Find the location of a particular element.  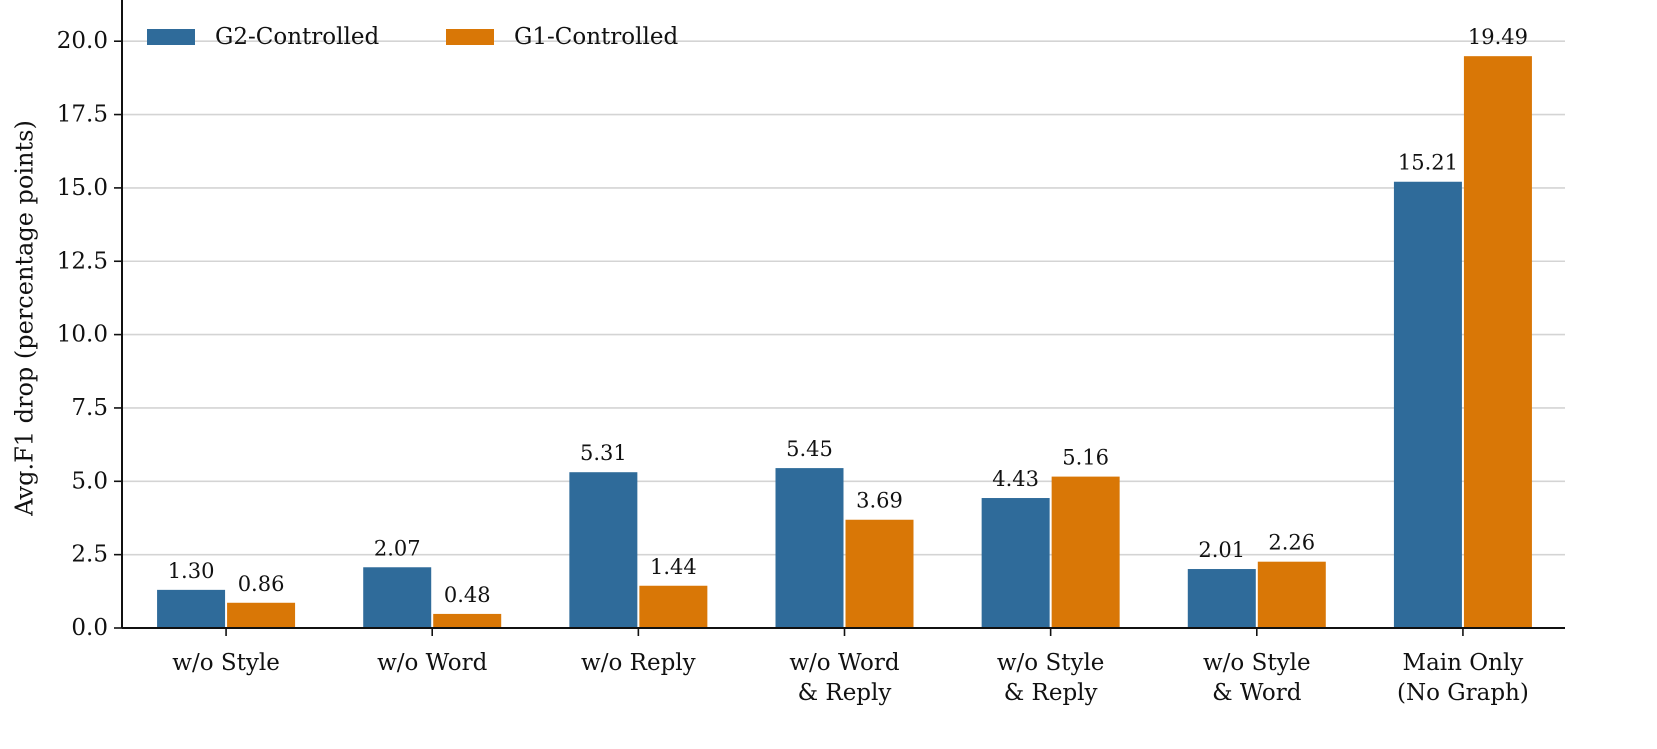

data-label-g2-4: 4.43 is located at coordinates (1015, 479).